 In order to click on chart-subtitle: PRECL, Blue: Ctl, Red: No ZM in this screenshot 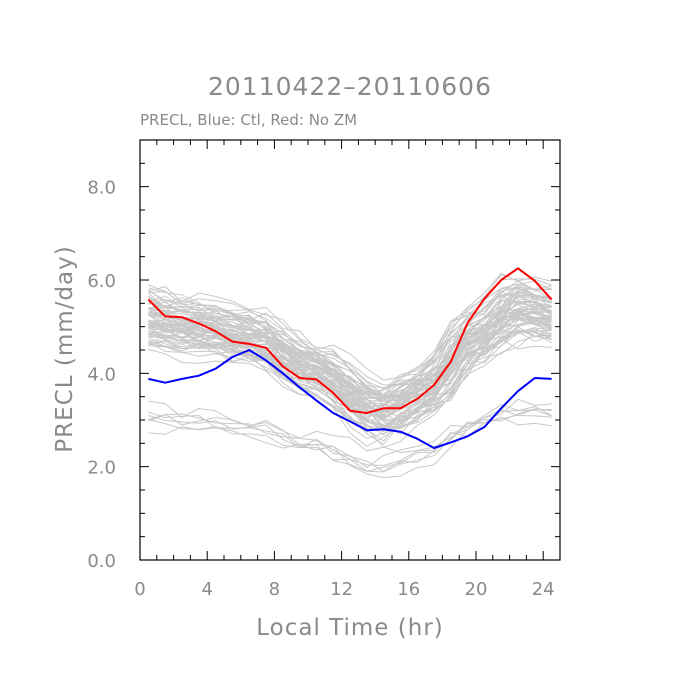, I will do `click(248, 120)`.